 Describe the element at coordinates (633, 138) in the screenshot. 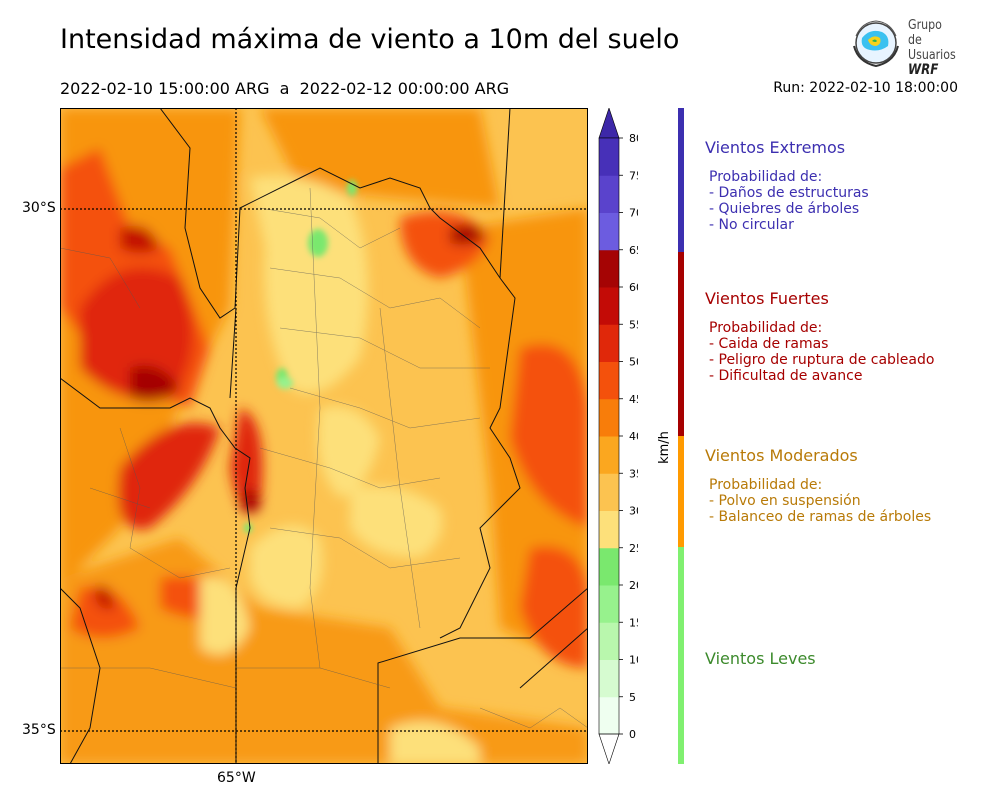

I see `colorbar-tick-label: 80` at that location.